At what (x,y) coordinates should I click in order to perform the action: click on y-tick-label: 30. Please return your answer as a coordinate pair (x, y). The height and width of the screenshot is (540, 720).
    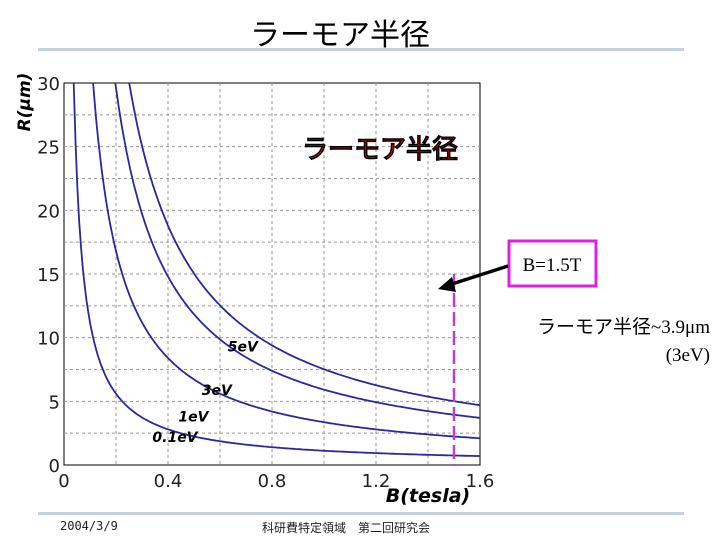
    Looking at the image, I should click on (48, 84).